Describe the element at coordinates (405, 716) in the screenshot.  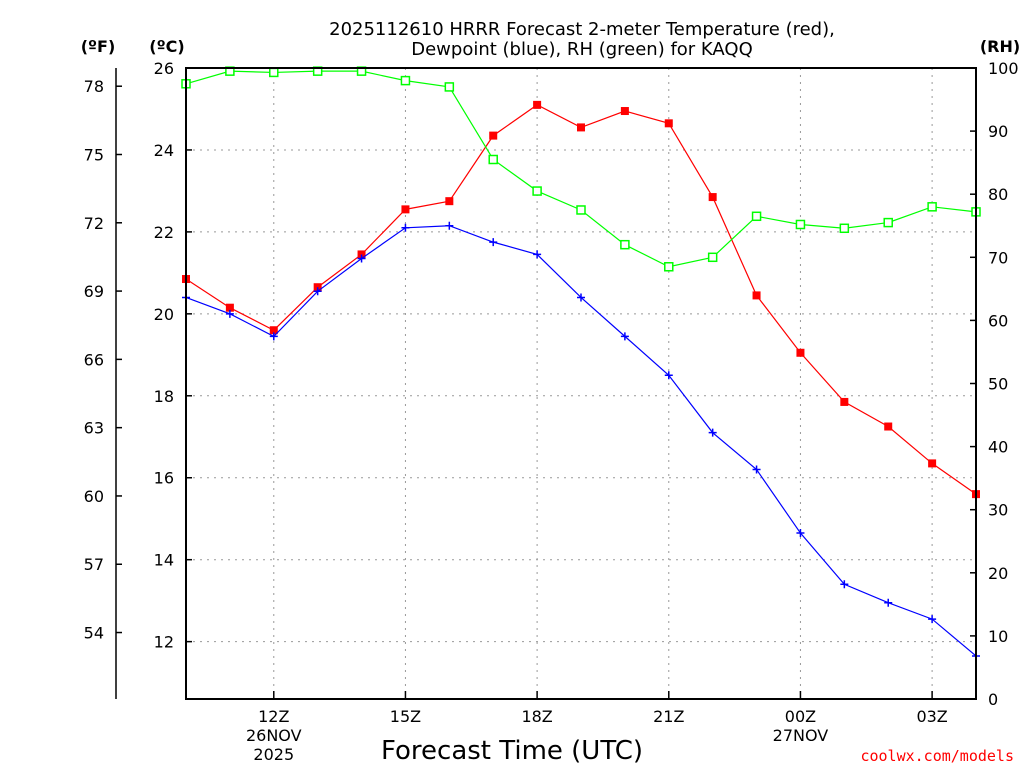
I see `time-tick-label: 15Z` at that location.